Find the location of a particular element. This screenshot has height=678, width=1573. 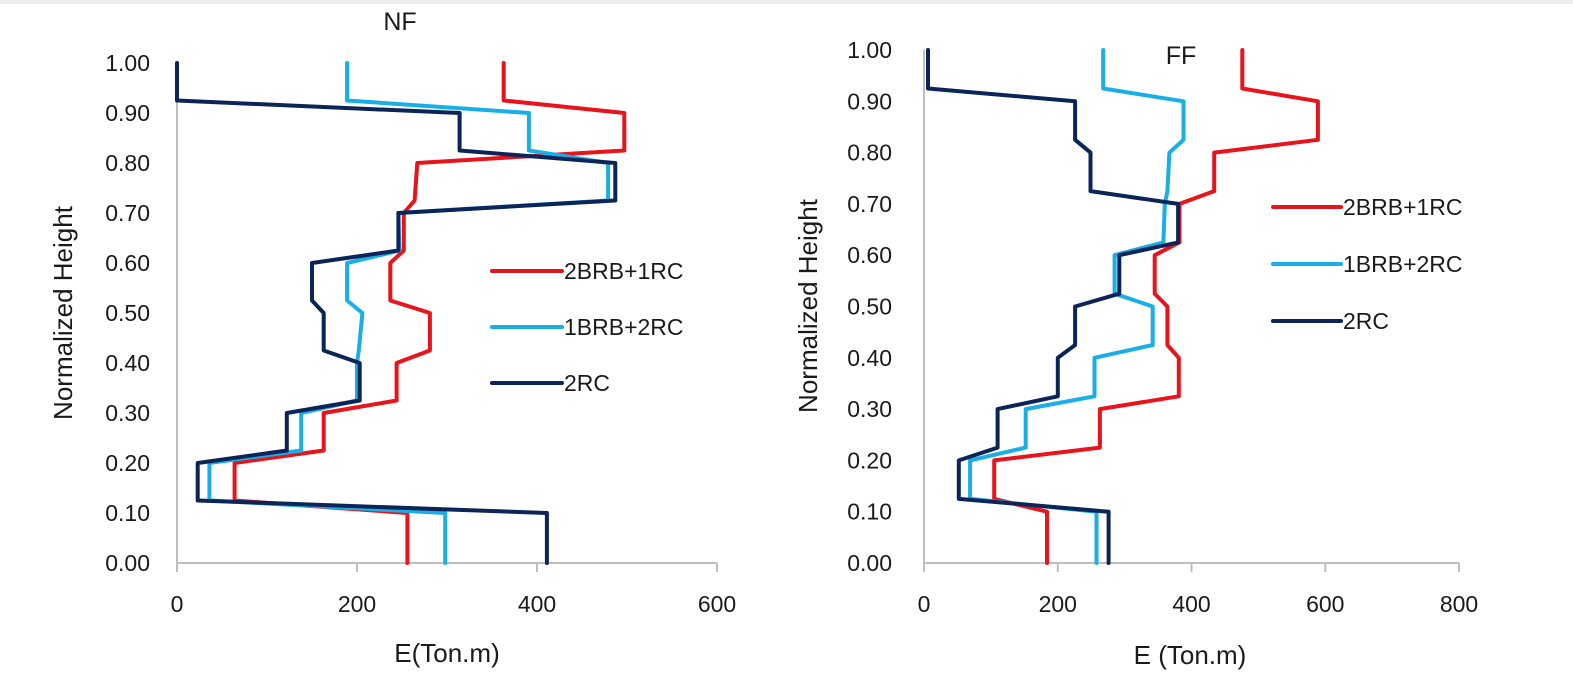

nf-y-tick-label: 0.40 is located at coordinates (127, 363).